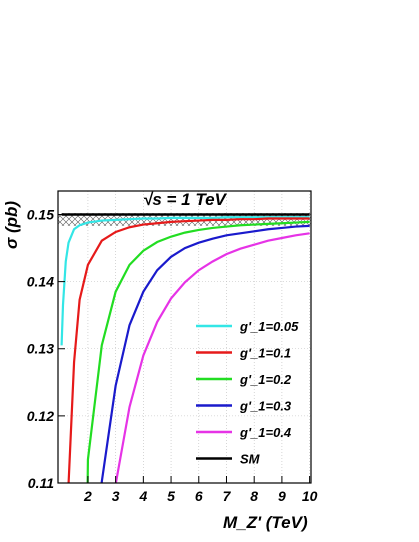  Describe the element at coordinates (250, 459) in the screenshot. I see `legend-label: SM` at that location.